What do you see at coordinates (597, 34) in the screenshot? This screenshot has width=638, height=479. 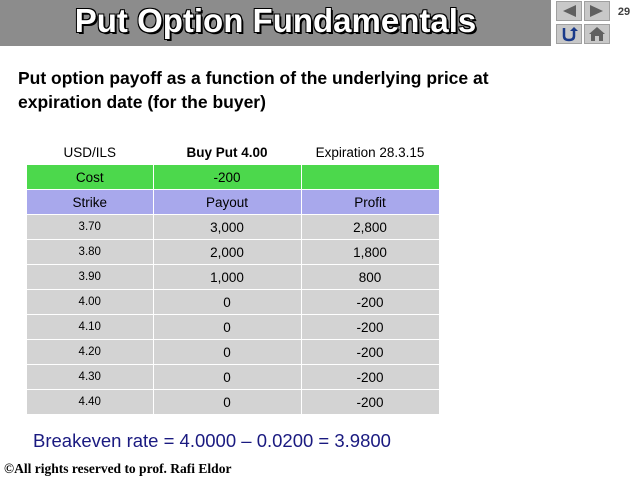 I see `home-icon` at bounding box center [597, 34].